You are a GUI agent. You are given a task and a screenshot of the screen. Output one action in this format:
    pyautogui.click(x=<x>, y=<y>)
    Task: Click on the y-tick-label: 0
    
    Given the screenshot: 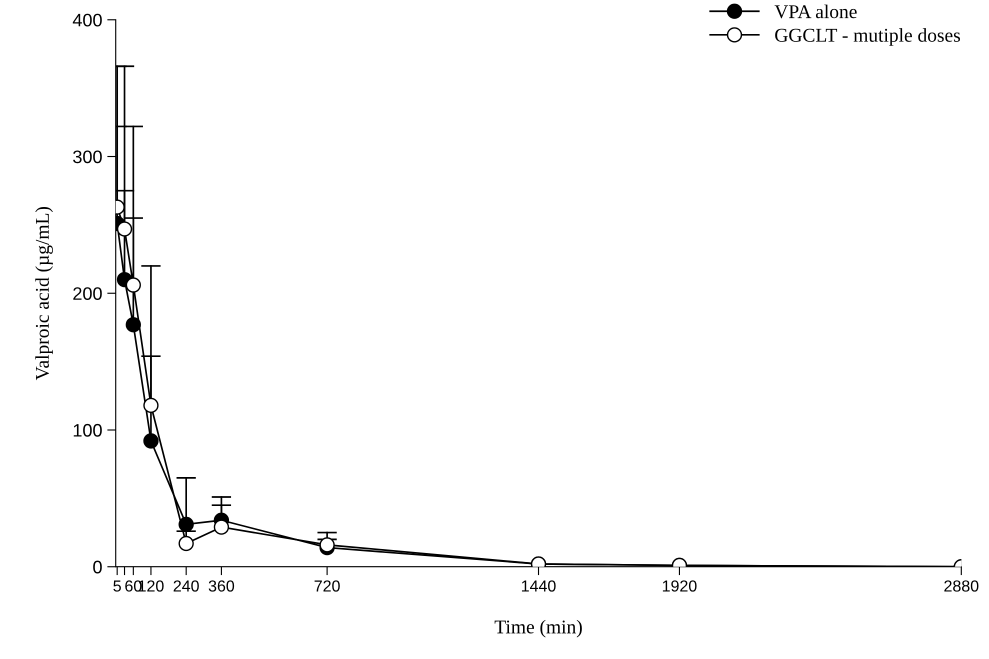 What is the action you would take?
    pyautogui.click(x=97, y=567)
    